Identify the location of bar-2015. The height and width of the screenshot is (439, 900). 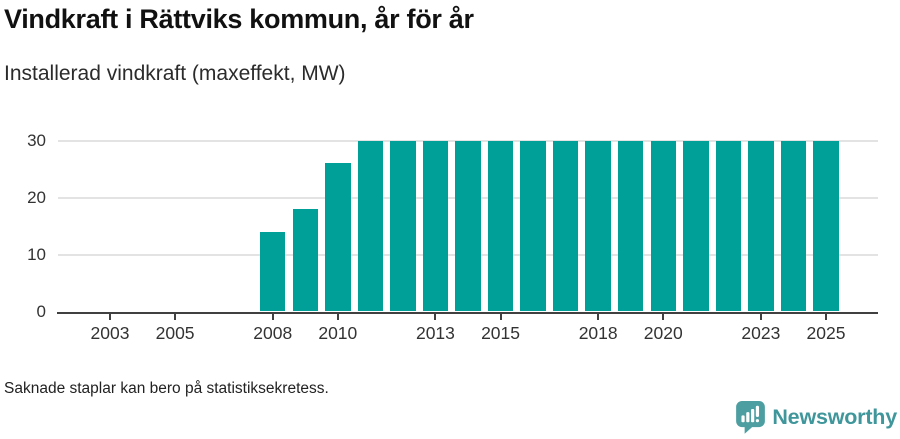
(500, 226).